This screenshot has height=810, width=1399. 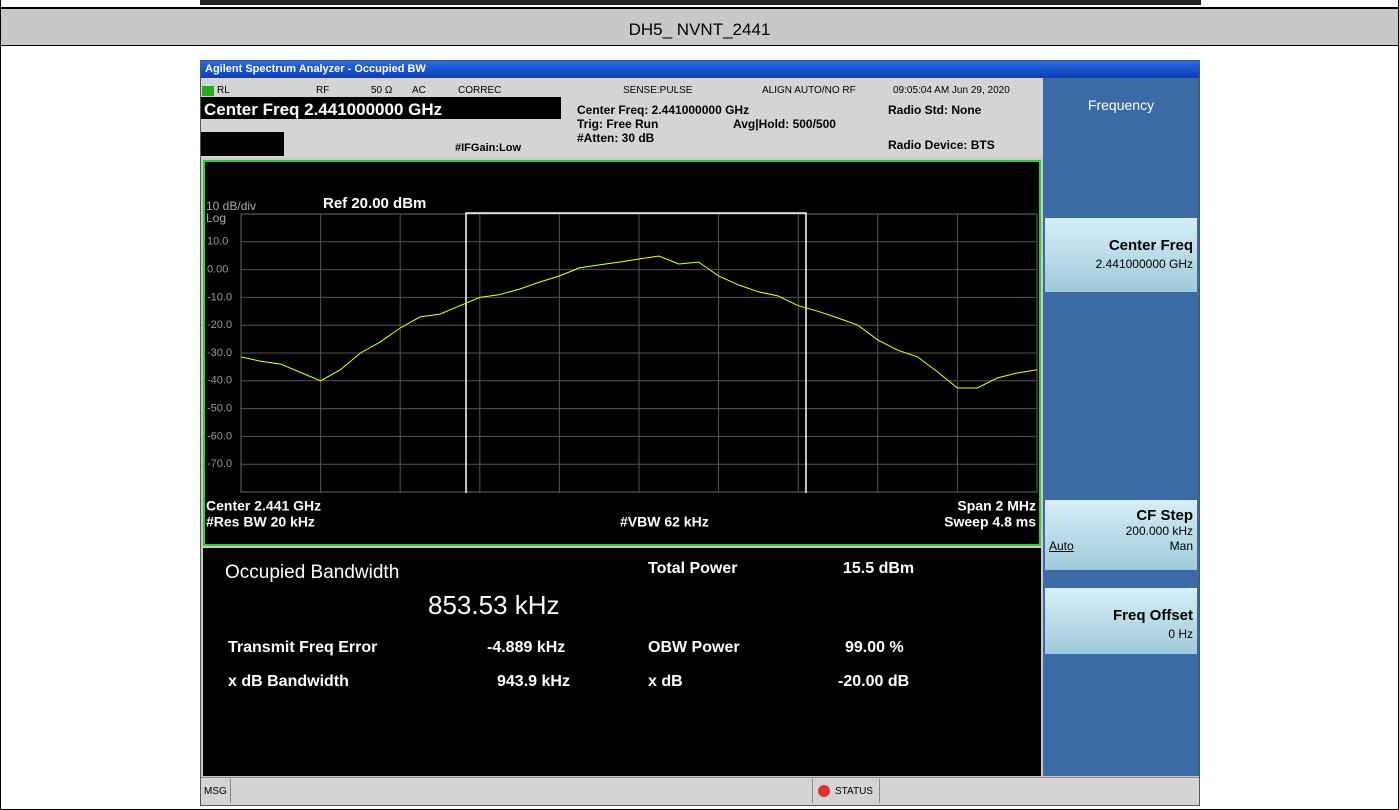 I want to click on msg: MSG, so click(x=215, y=791).